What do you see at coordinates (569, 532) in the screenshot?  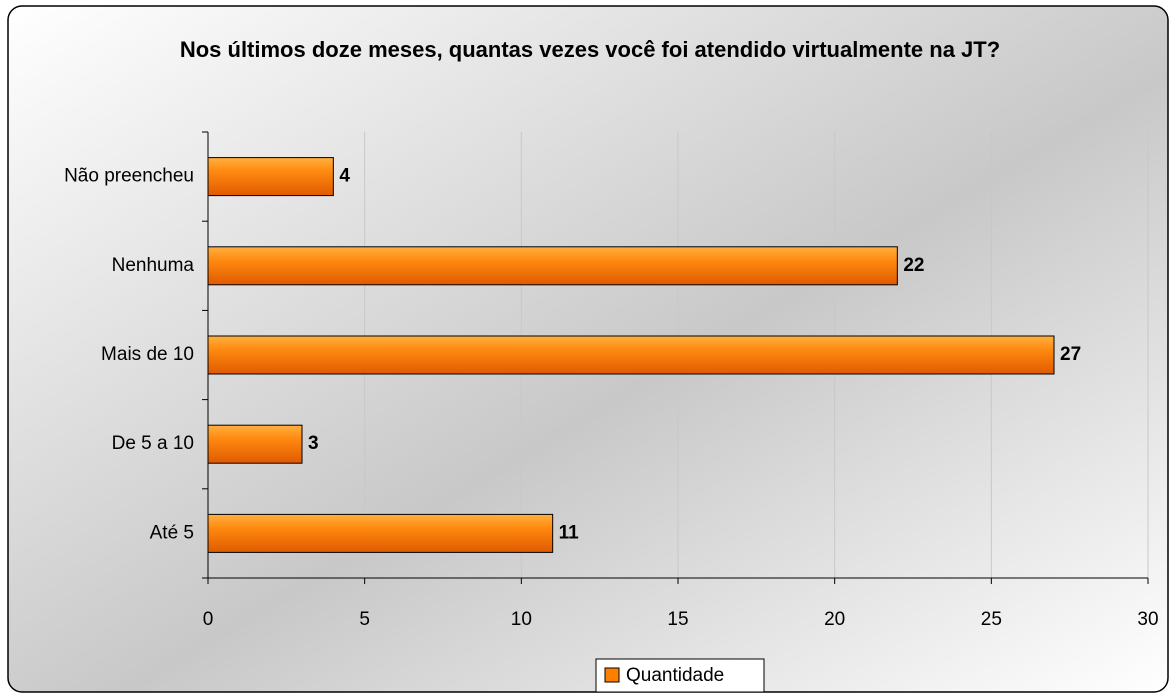 I see `data-label: 11` at bounding box center [569, 532].